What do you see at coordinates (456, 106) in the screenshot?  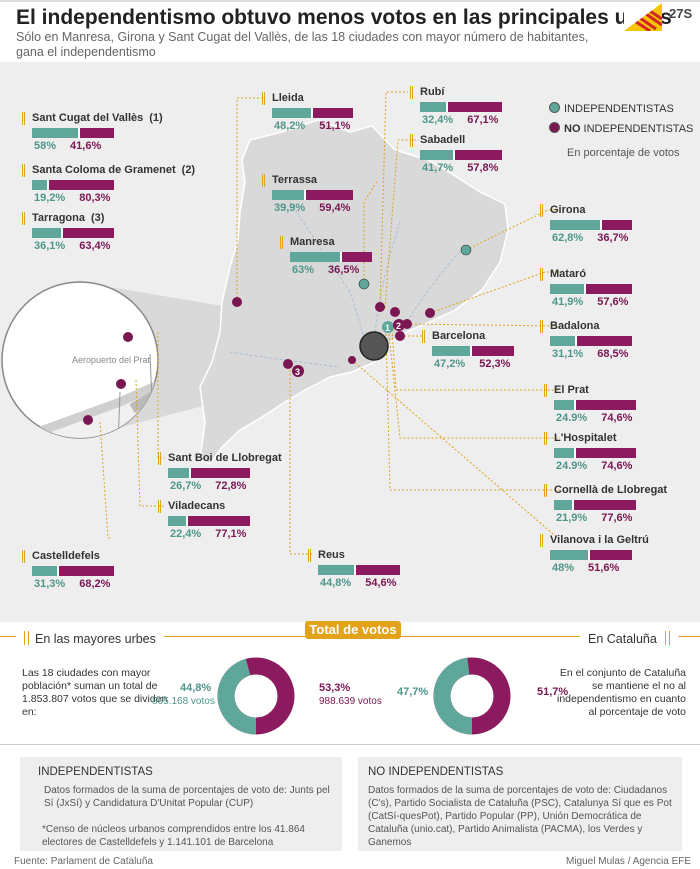 I see `city-card: Rubí 32,4% 67,1%` at bounding box center [456, 106].